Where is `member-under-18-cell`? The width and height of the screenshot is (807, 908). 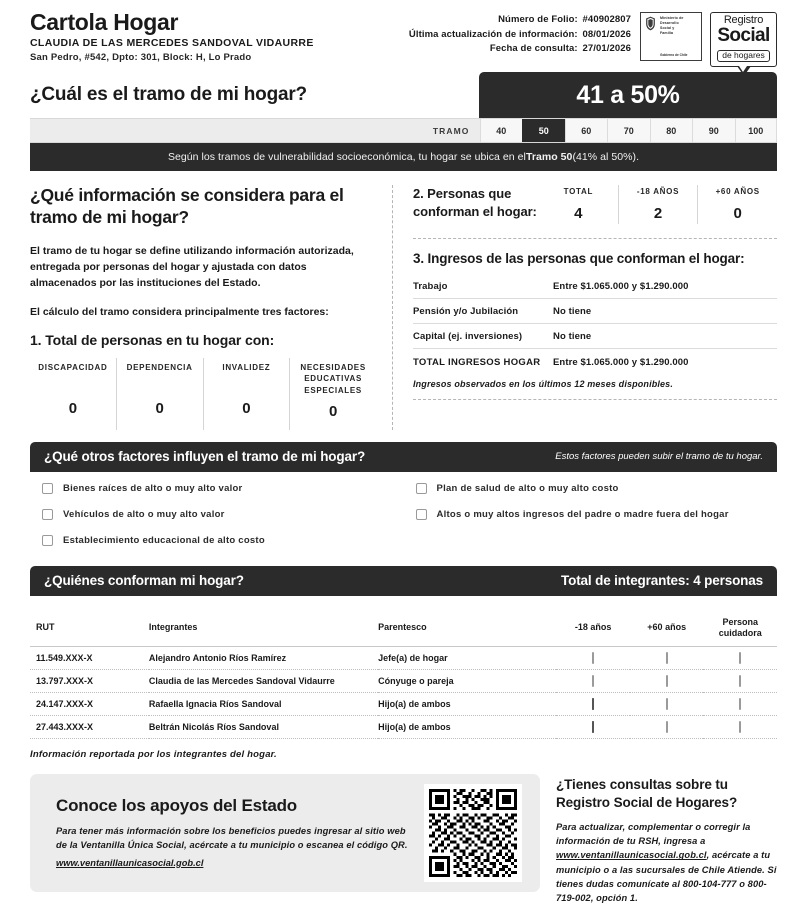
member-under-18-cell is located at coordinates (593, 681).